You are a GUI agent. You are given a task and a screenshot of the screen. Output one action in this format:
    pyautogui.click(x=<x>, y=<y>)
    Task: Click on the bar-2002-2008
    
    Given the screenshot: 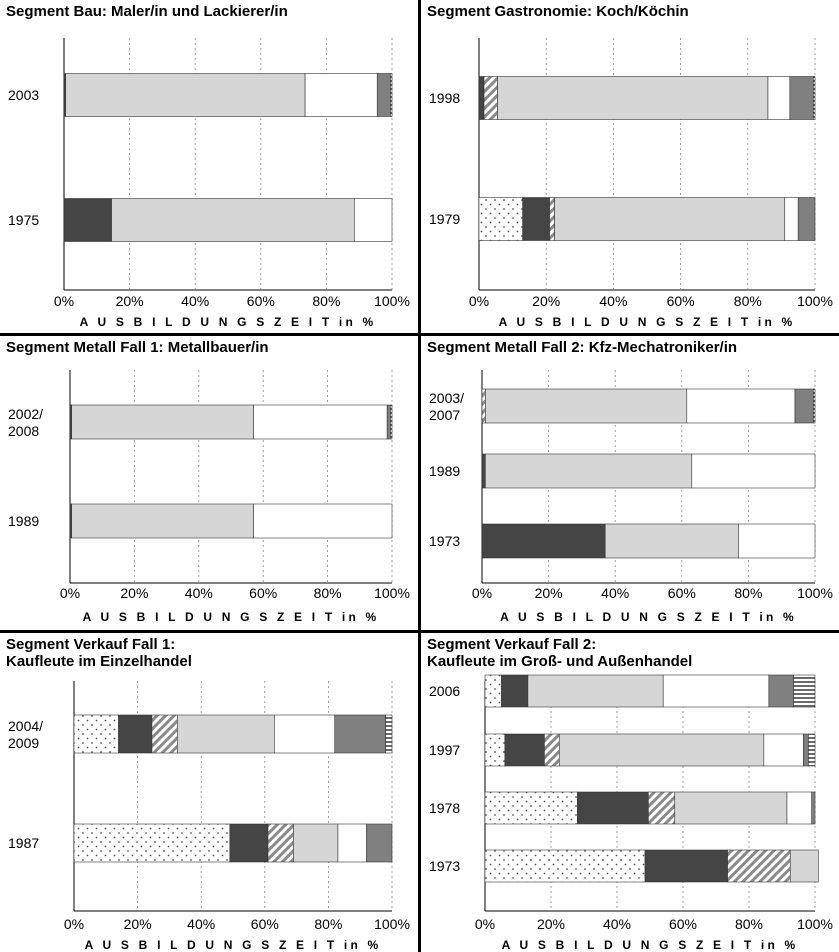 What is the action you would take?
    pyautogui.click(x=231, y=422)
    